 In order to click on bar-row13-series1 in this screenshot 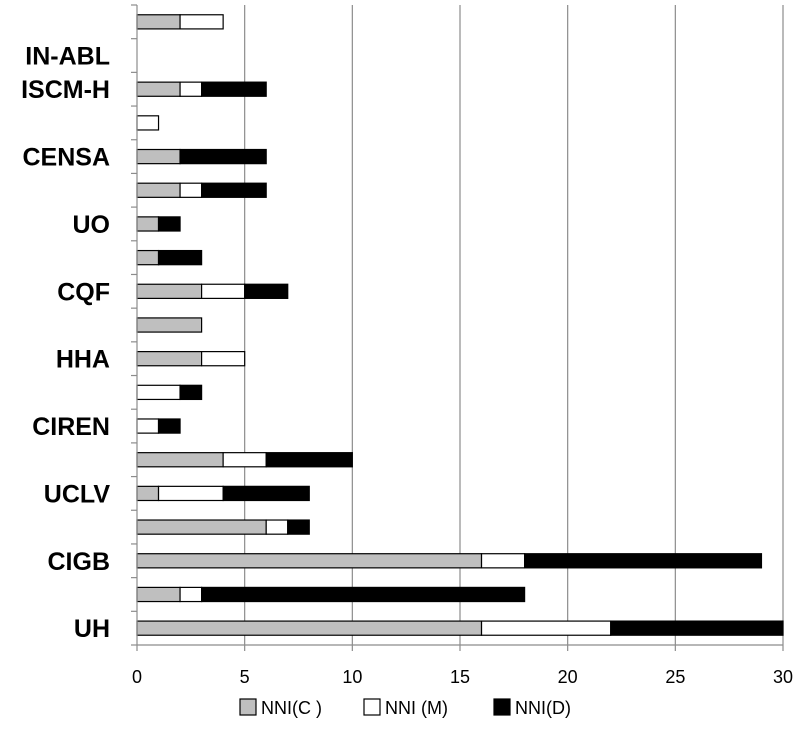, I will do `click(191, 190)`.